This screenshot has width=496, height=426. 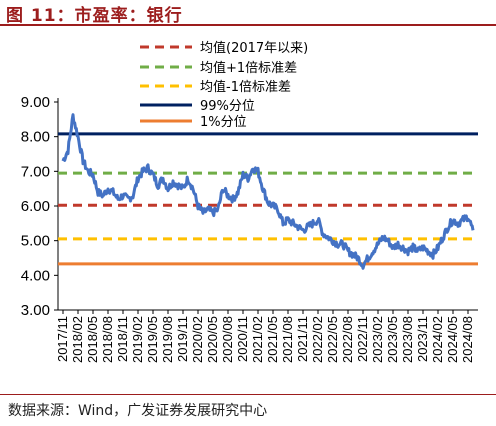 I want to click on x-tick-label: 2023/02, so click(x=377, y=339).